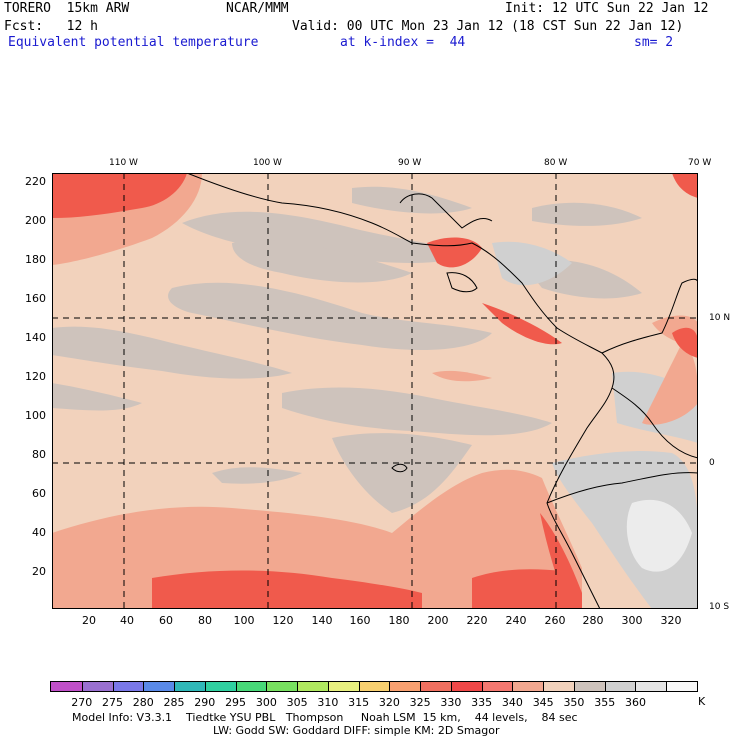 This screenshot has height=740, width=740. Describe the element at coordinates (39, 532) in the screenshot. I see `y-tick: 40` at that location.